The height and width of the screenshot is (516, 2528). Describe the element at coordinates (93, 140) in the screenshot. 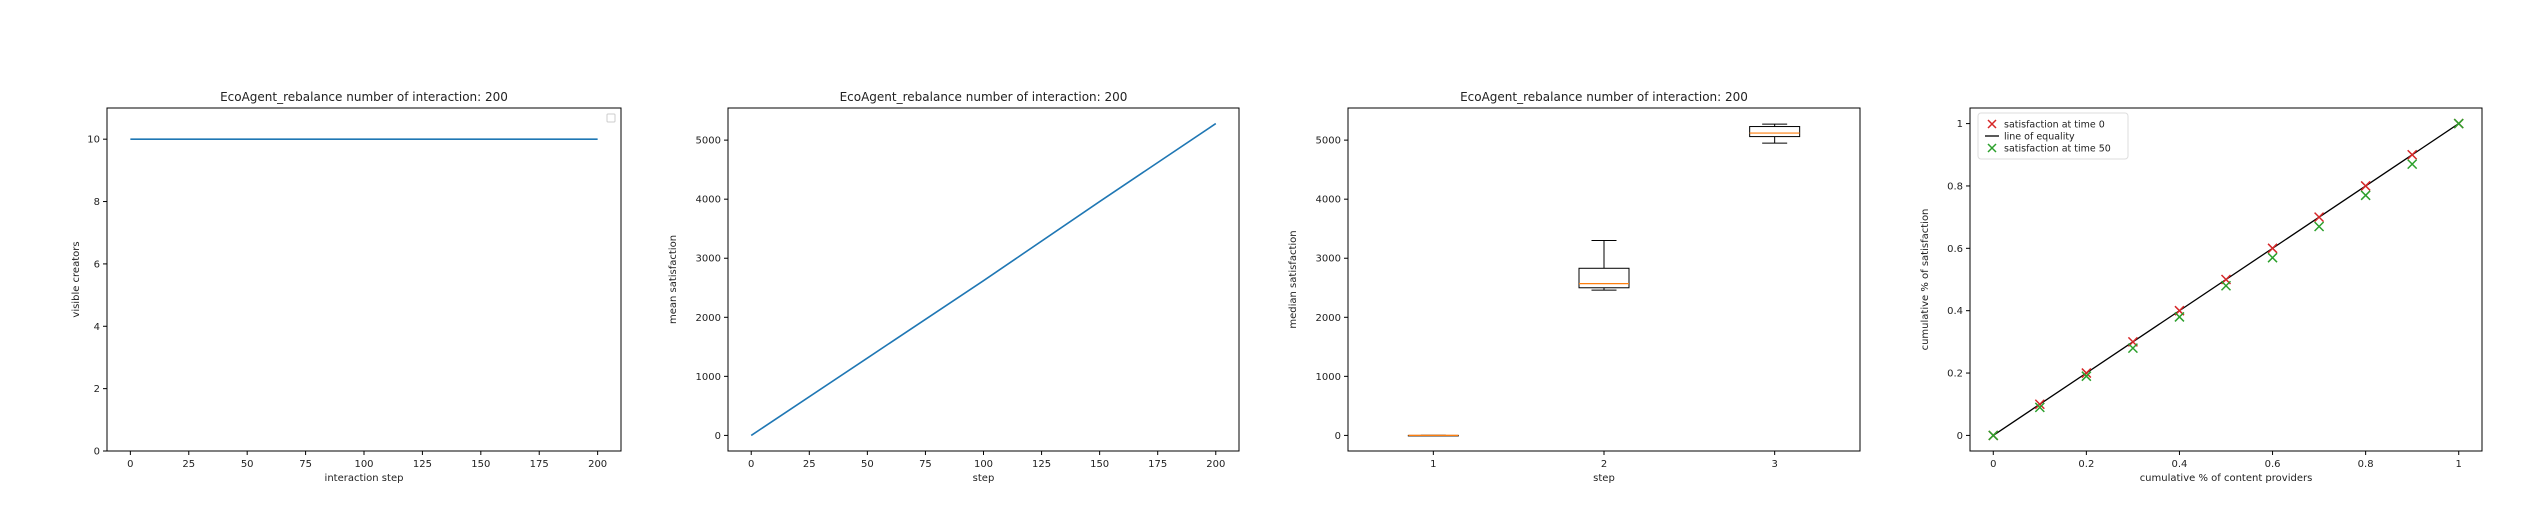

I see `y-tick-label: 10` at that location.